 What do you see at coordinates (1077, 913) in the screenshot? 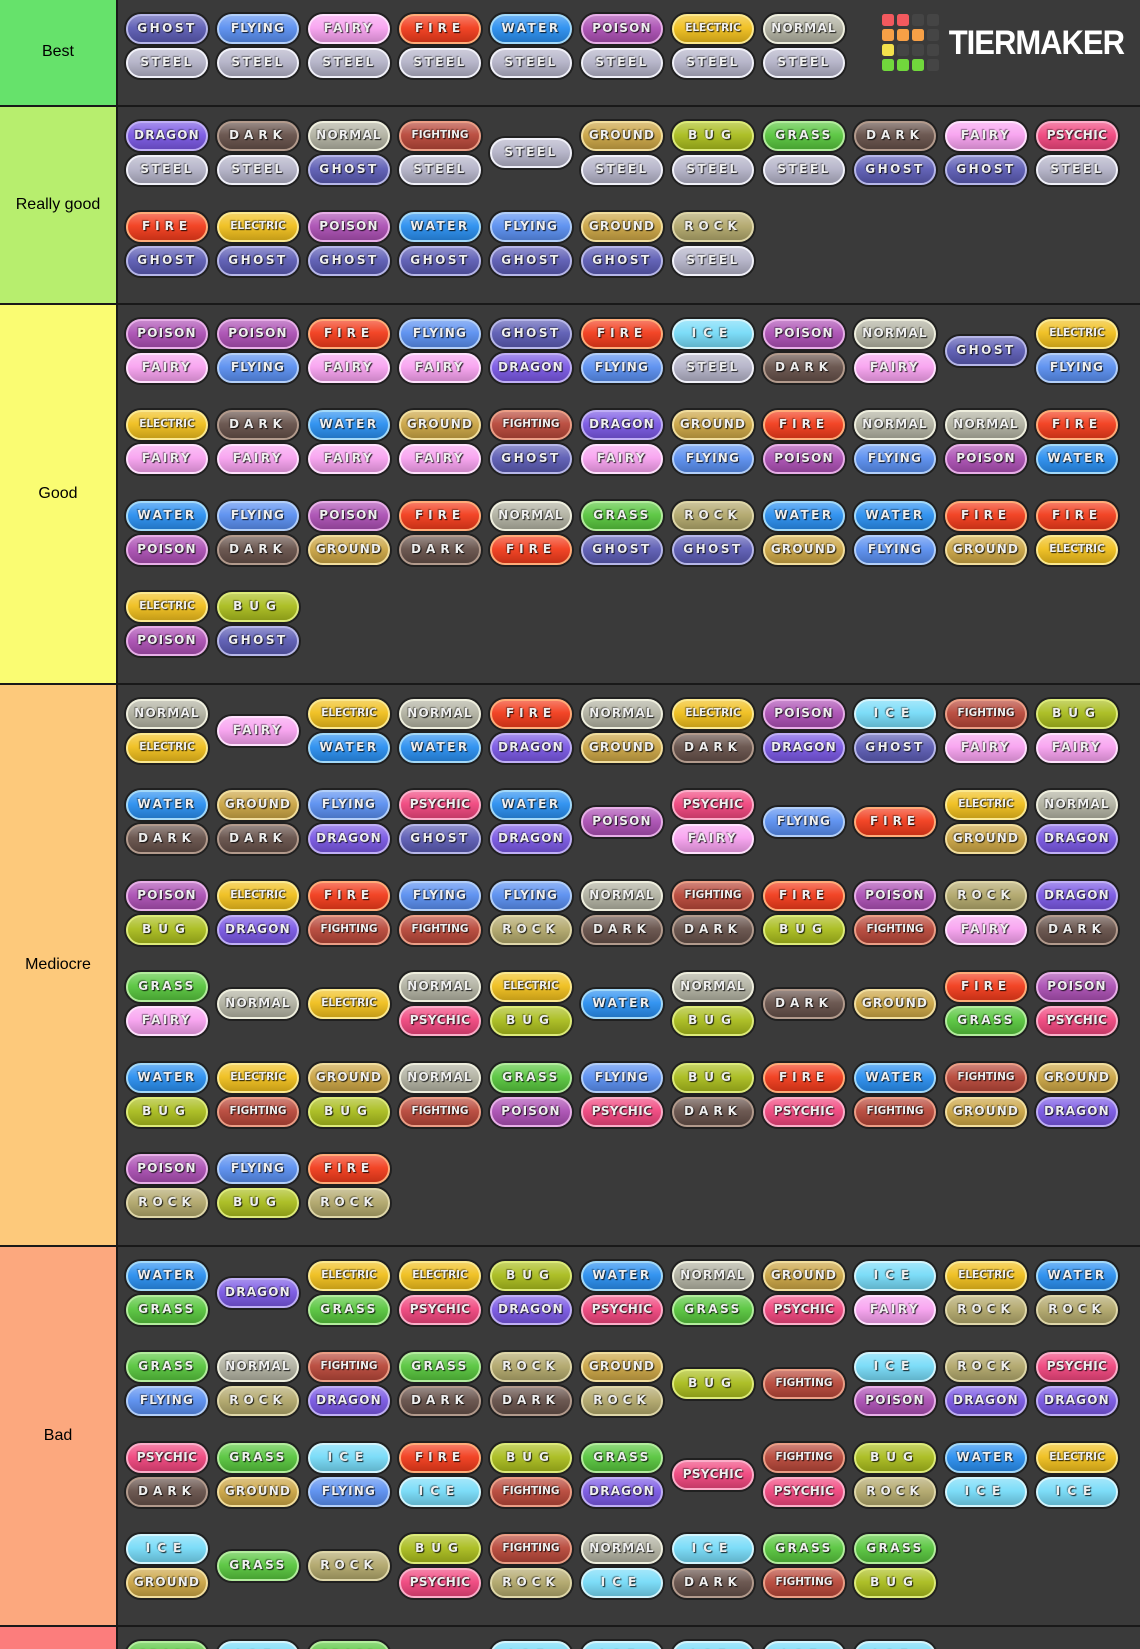
I see `tier-item-dragon-dark: DRAGON DARK` at bounding box center [1077, 913].